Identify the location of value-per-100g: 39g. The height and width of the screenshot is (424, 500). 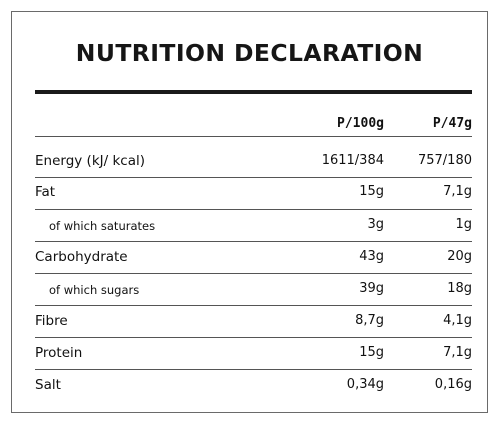
(371, 288).